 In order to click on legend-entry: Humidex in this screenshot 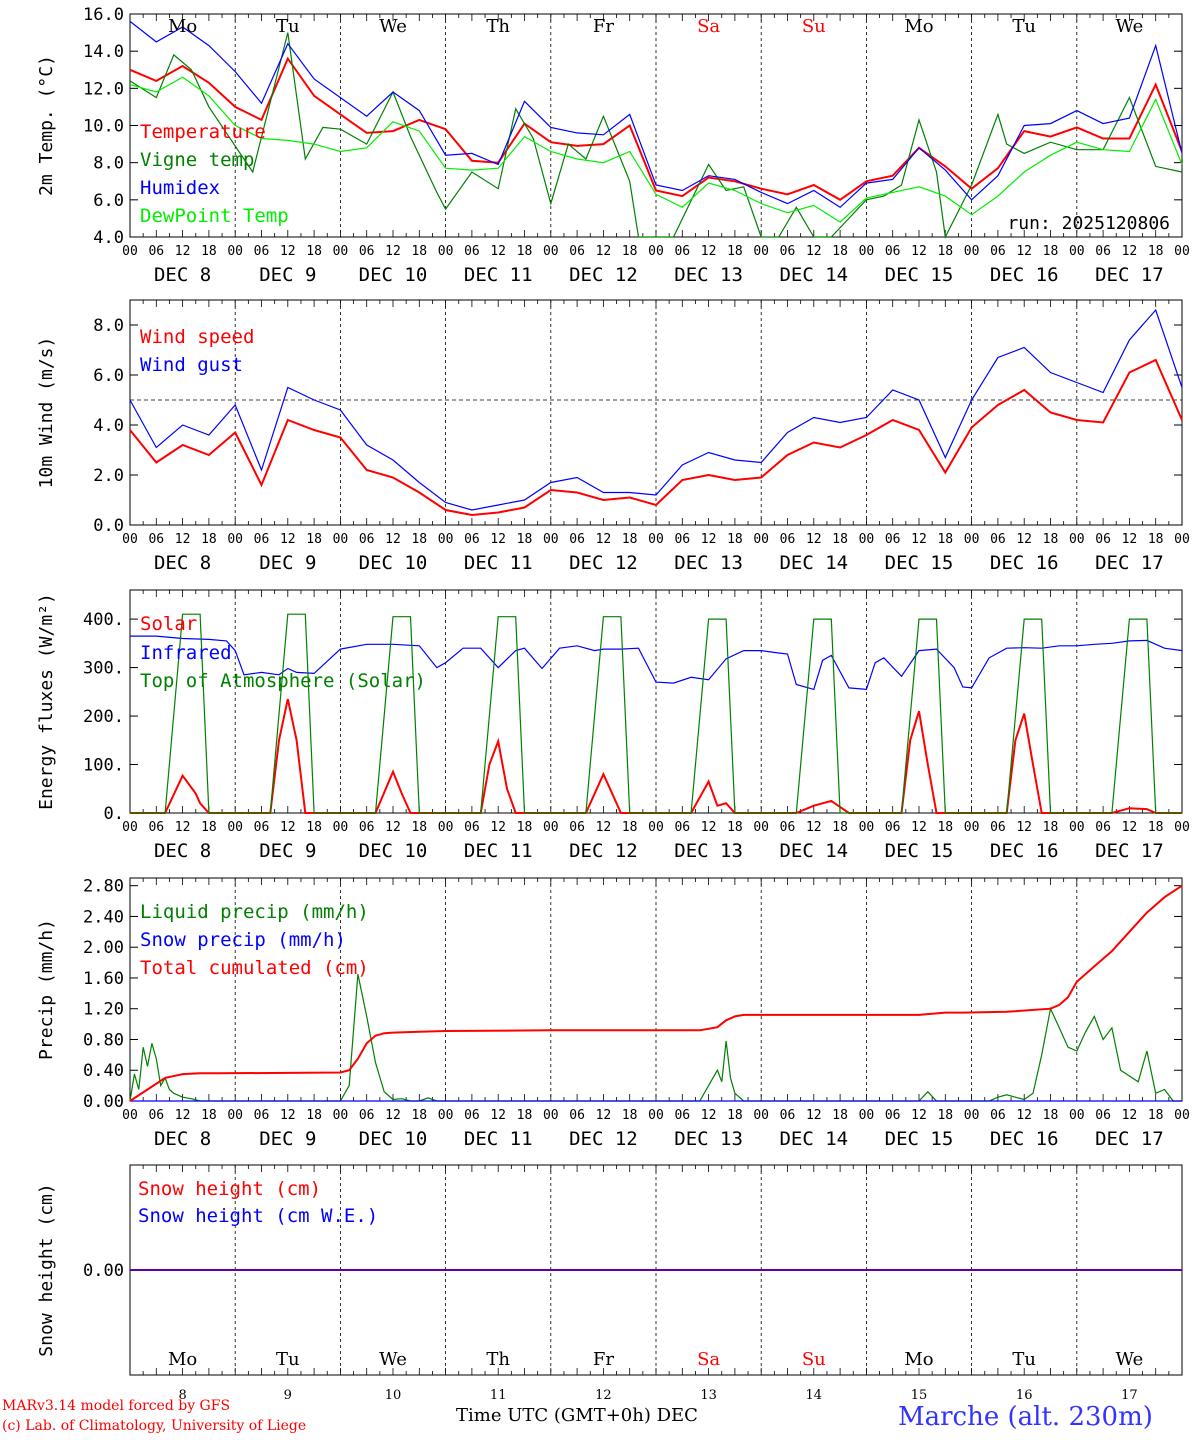, I will do `click(180, 188)`.